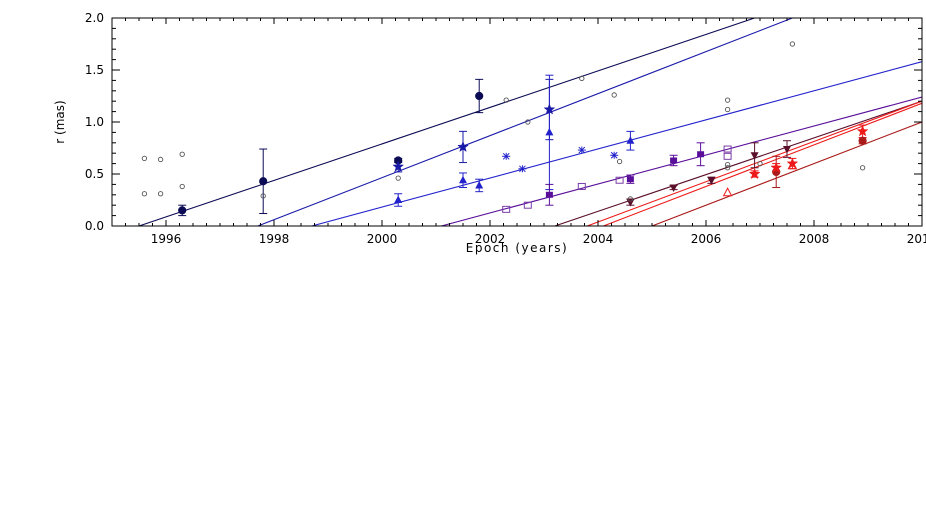 Image resolution: width=926 pixels, height=518 pixels. Describe the element at coordinates (382, 239) in the screenshot. I see `x-tick-label: 2000` at that location.